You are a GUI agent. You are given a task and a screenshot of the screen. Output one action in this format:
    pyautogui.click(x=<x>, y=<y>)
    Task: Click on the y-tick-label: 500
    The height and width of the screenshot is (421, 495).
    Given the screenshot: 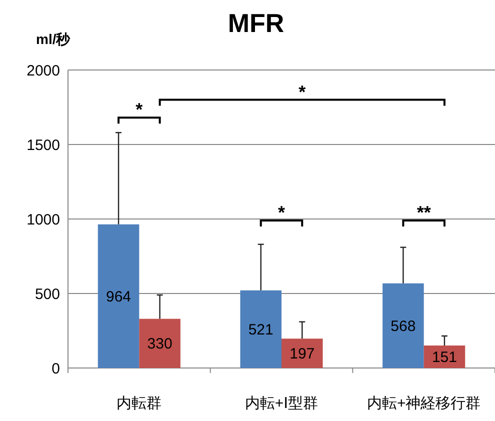 What is the action you would take?
    pyautogui.click(x=47, y=294)
    